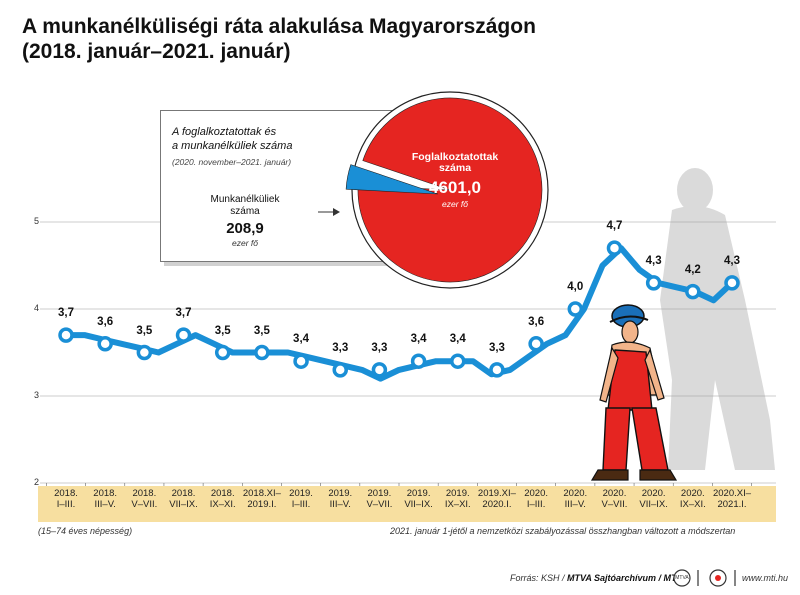  I want to click on y-tick-2: 2, so click(37, 482).